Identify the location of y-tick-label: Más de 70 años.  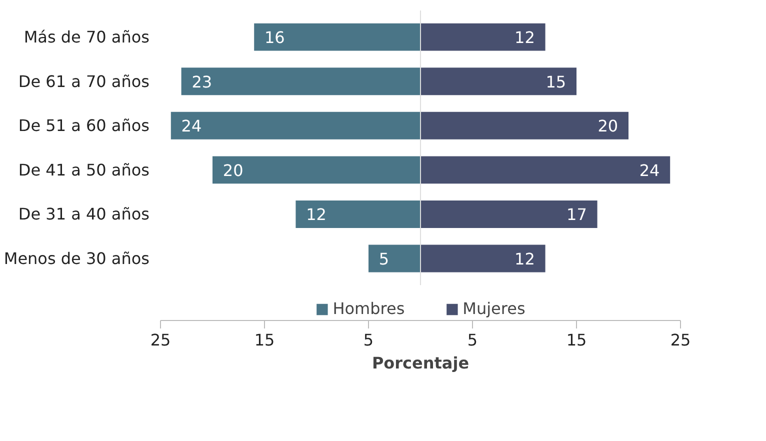
(87, 37).